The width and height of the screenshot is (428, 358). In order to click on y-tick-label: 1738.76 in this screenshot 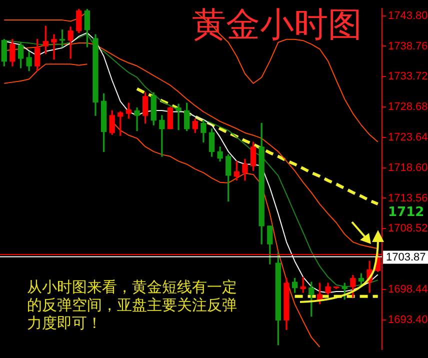, I will do `click(408, 46)`.